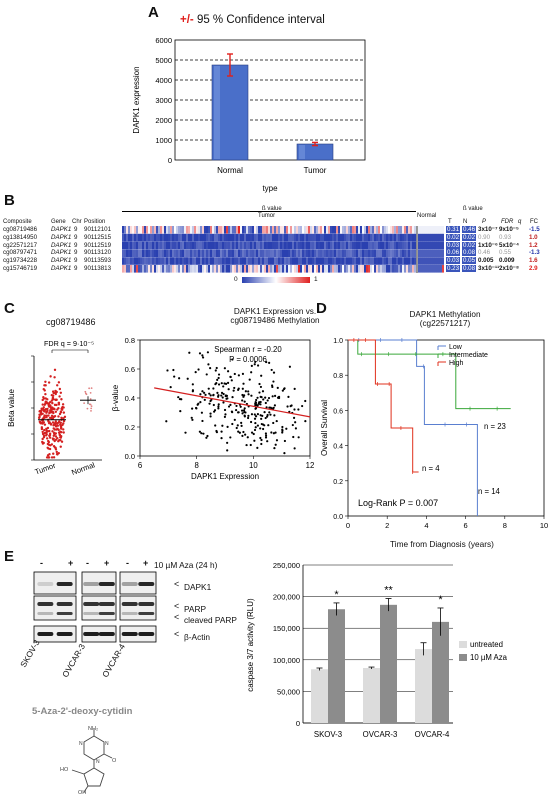 Image resolution: width=550 pixels, height=796 pixels. Describe the element at coordinates (20, 245) in the screenshot. I see `composite-id: cg22571217` at that location.